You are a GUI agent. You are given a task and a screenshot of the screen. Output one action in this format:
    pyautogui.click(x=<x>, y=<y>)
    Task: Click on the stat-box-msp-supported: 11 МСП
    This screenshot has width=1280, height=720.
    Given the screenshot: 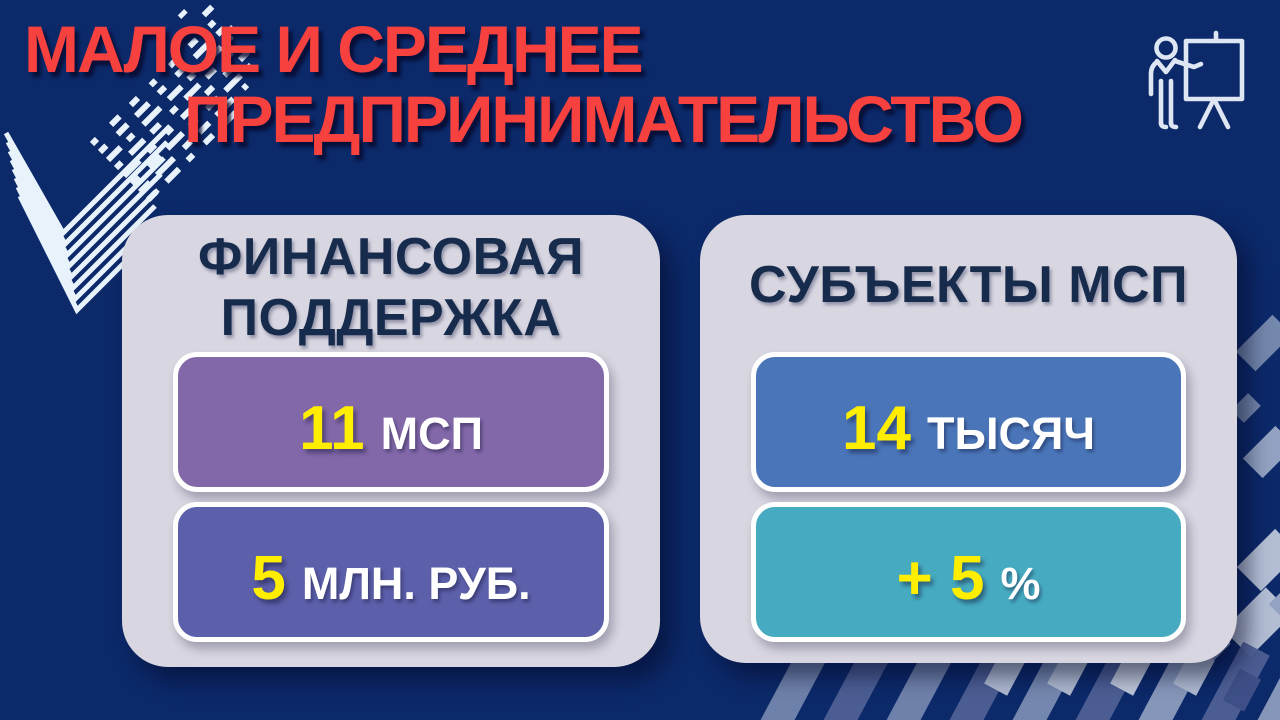 What is the action you would take?
    pyautogui.click(x=391, y=422)
    